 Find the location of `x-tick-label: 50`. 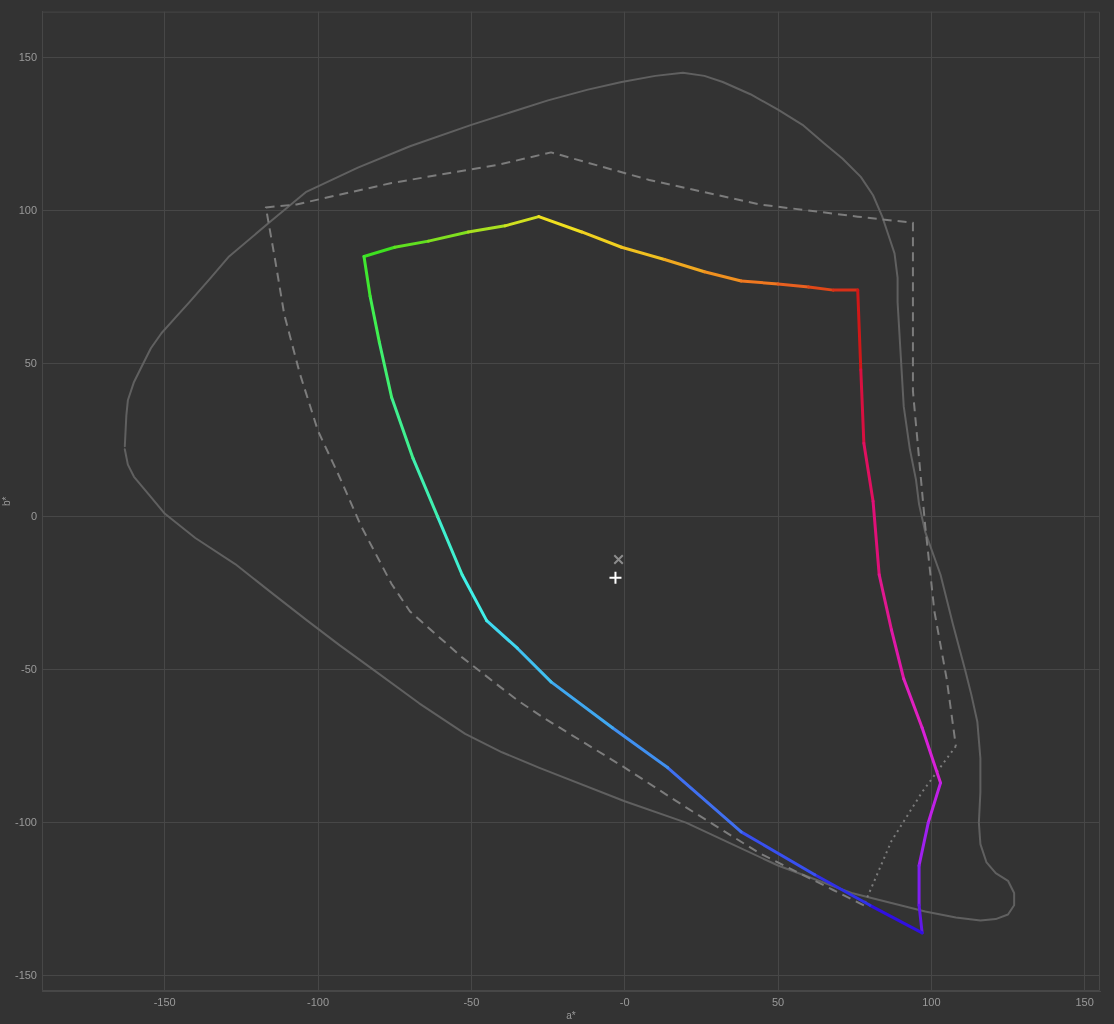

x-tick-label: 50 is located at coordinates (778, 1001).